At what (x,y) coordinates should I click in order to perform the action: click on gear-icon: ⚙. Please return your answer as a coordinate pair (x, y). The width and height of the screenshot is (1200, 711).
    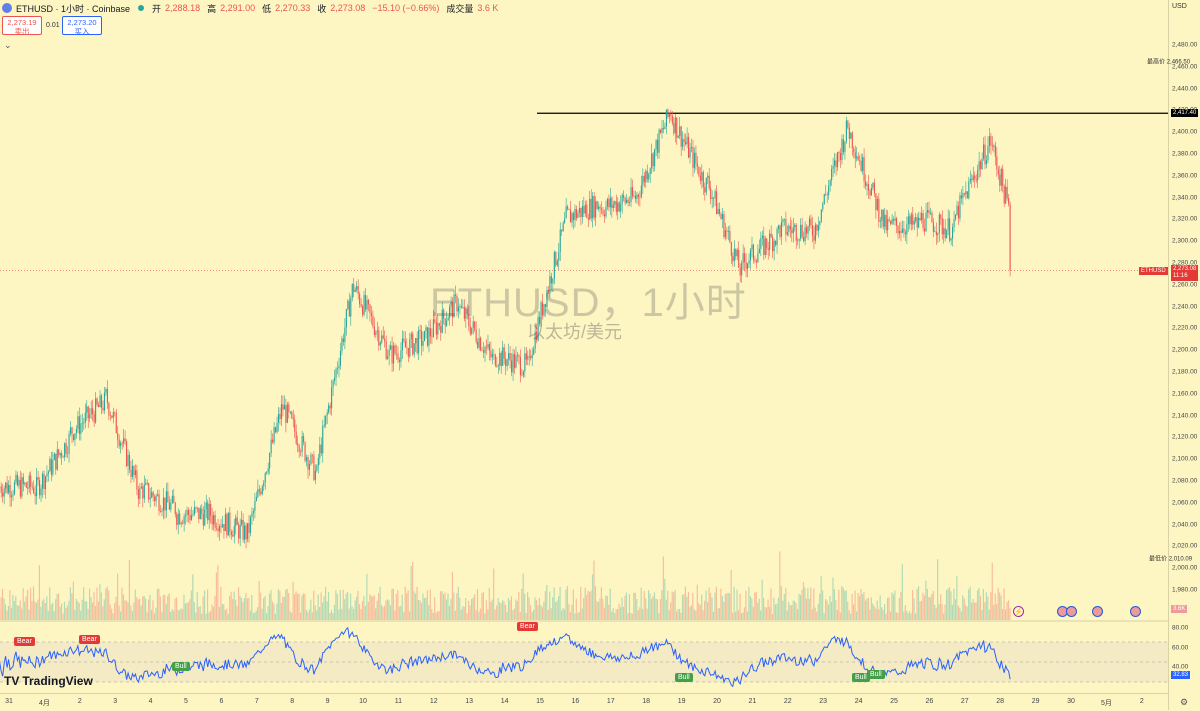
    Looking at the image, I should click on (1184, 702).